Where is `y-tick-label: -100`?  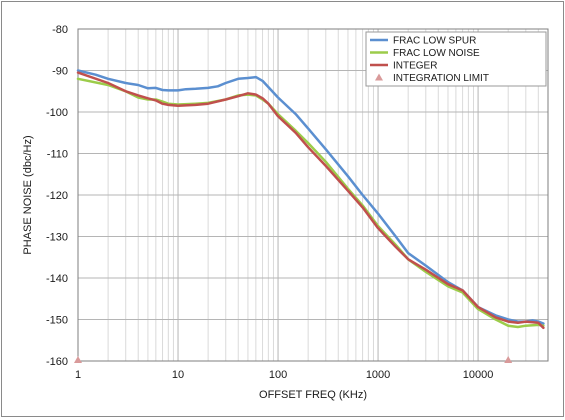 y-tick-label: -100 is located at coordinates (57, 113).